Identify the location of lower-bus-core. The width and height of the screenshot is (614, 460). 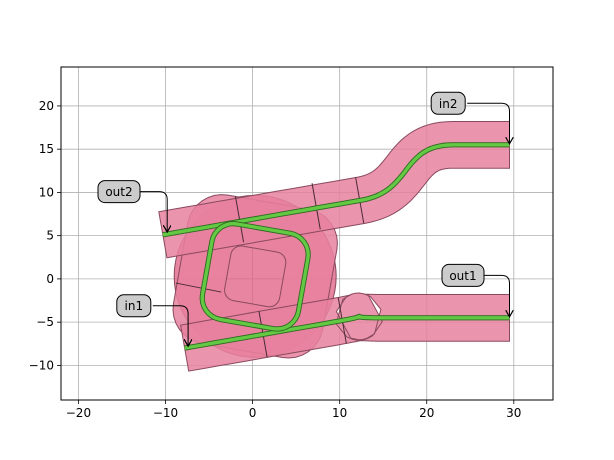
(347, 332).